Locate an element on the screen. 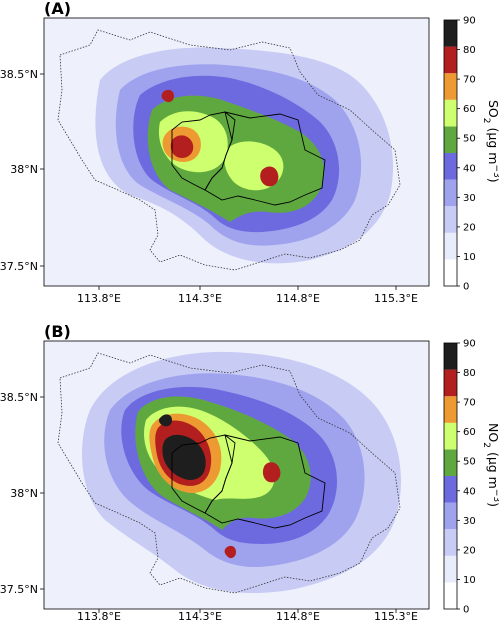 This screenshot has height=623, width=499. panel-a-x-tick-label: 113.8°E is located at coordinates (99, 298).